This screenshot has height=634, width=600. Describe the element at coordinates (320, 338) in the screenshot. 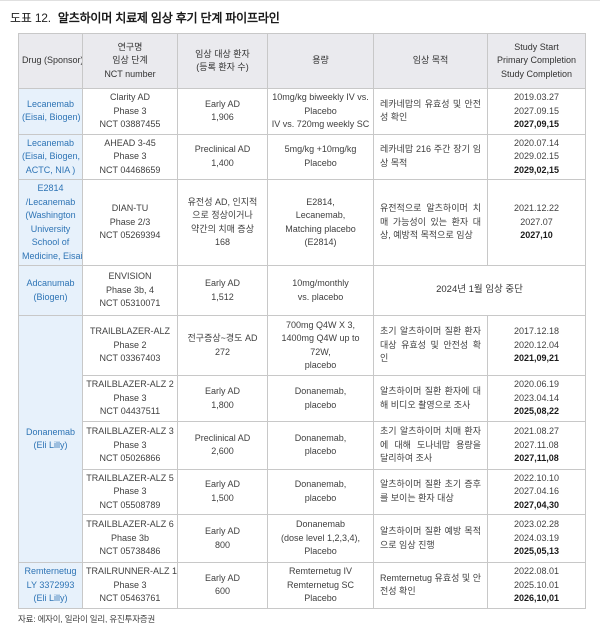

I see `dose-cell-line: 1400mg Q4W up to` at that location.